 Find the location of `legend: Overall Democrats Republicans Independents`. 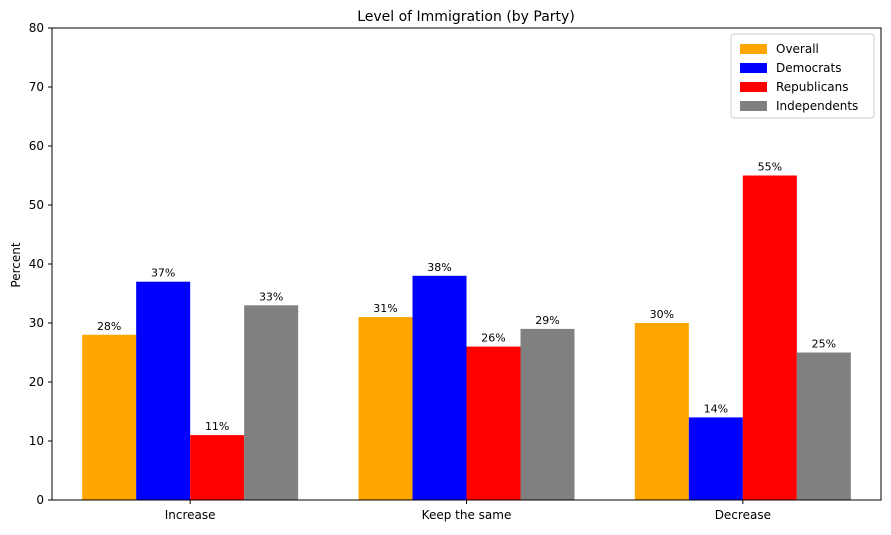

legend: Overall Democrats Republicans Independents is located at coordinates (802, 76).